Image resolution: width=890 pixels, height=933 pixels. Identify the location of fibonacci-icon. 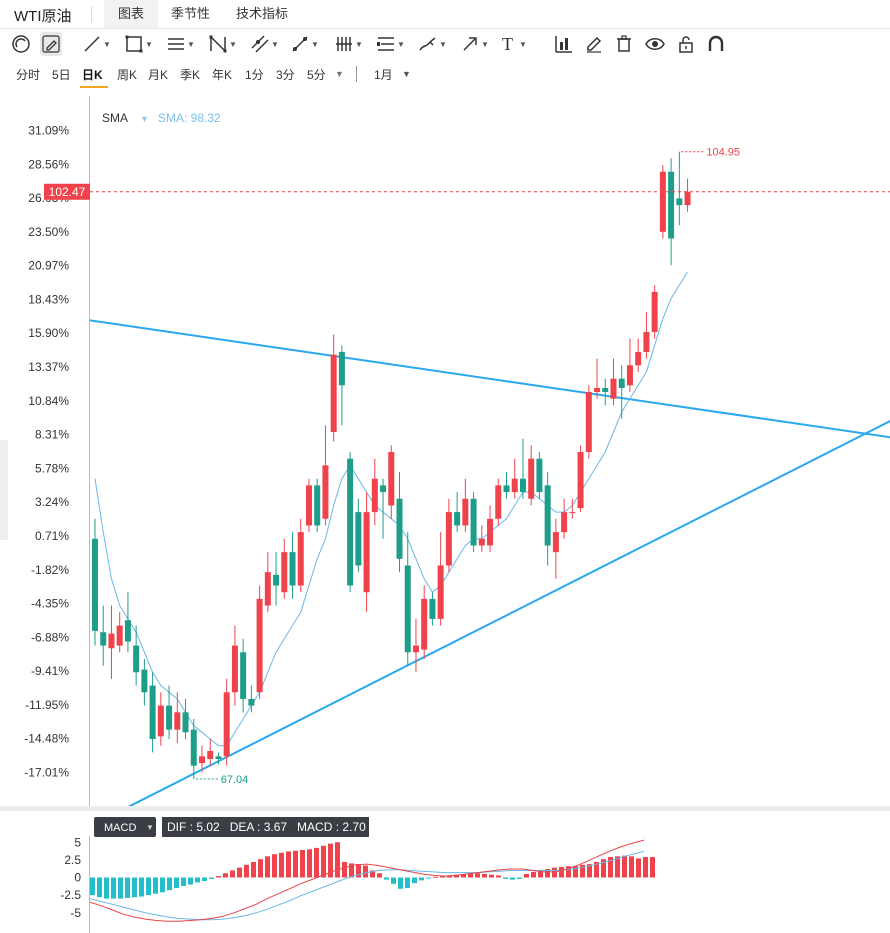
(300, 44).